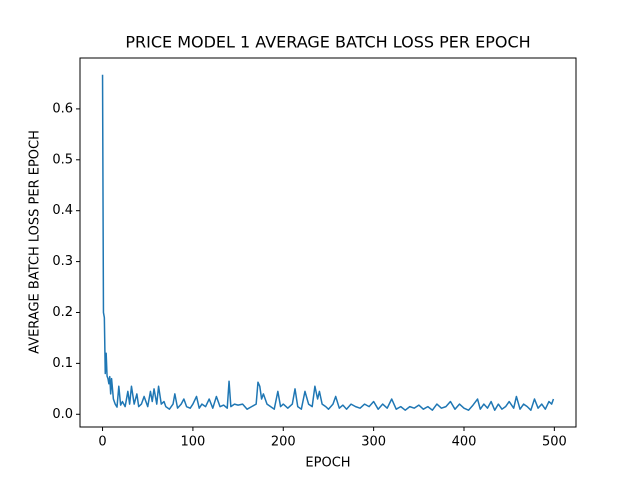 The image size is (640, 480). Describe the element at coordinates (62, 159) in the screenshot. I see `y-tick-label: 0.5` at that location.